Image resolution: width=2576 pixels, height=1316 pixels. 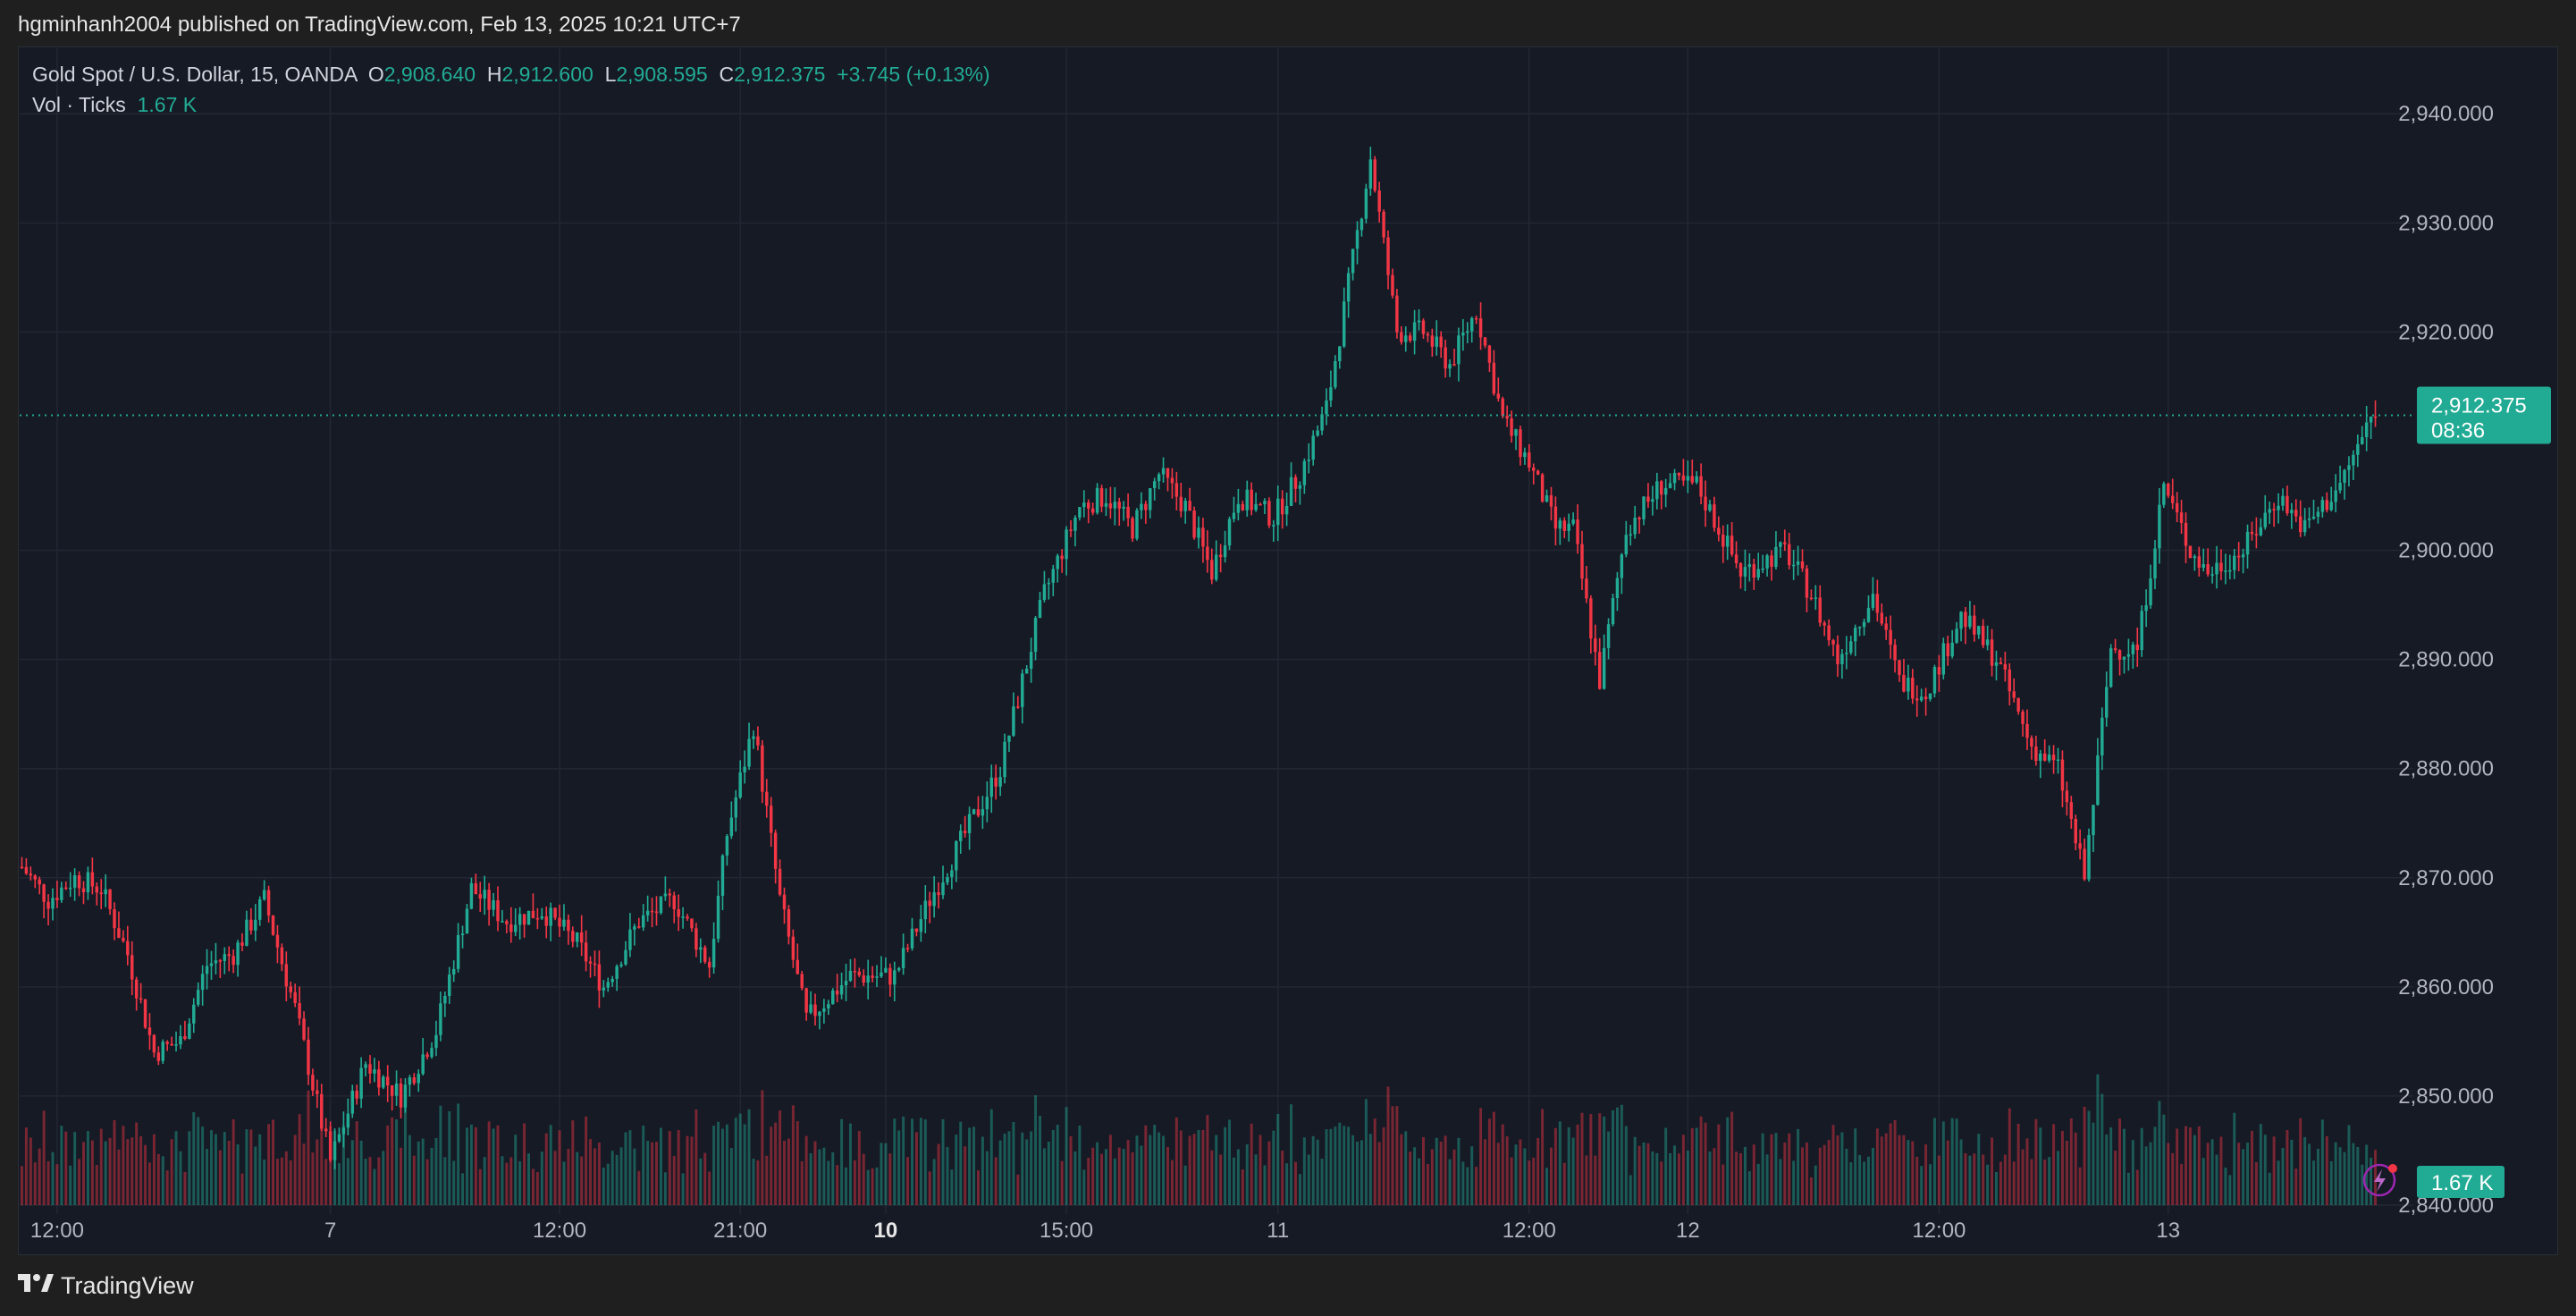 What do you see at coordinates (79, 104) in the screenshot?
I see `volume-label: Vol · Ticks` at bounding box center [79, 104].